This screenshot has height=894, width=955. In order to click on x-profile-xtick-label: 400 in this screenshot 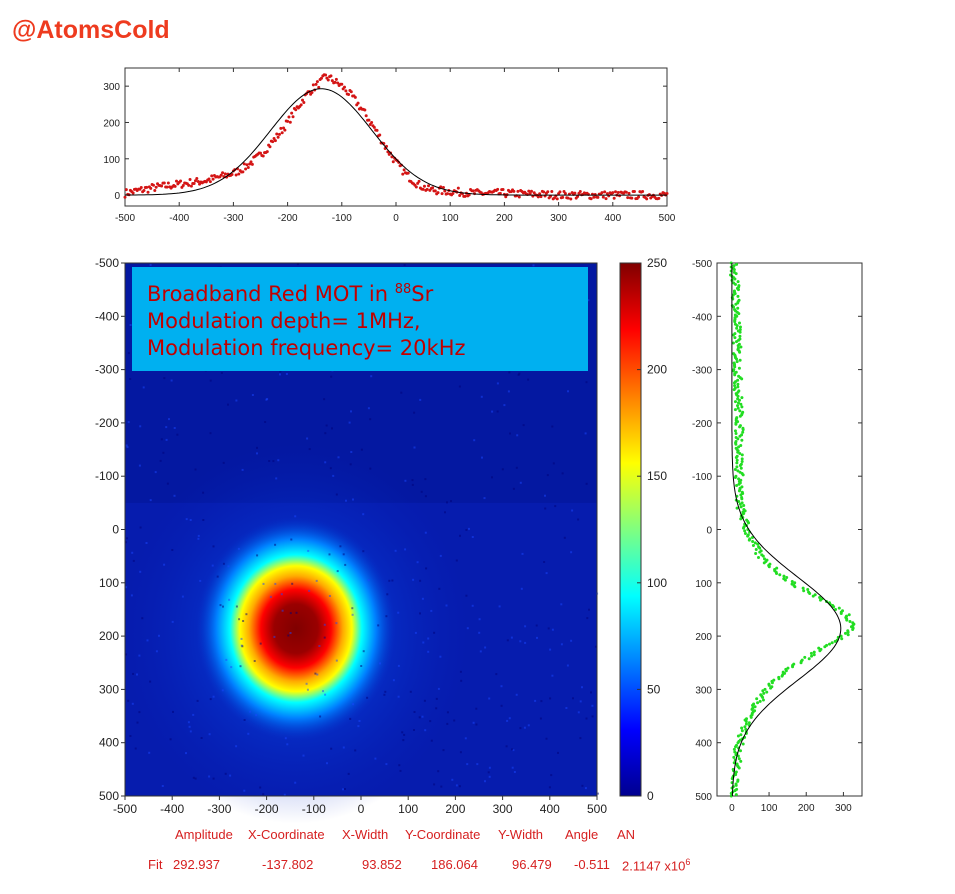, I will do `click(612, 218)`.